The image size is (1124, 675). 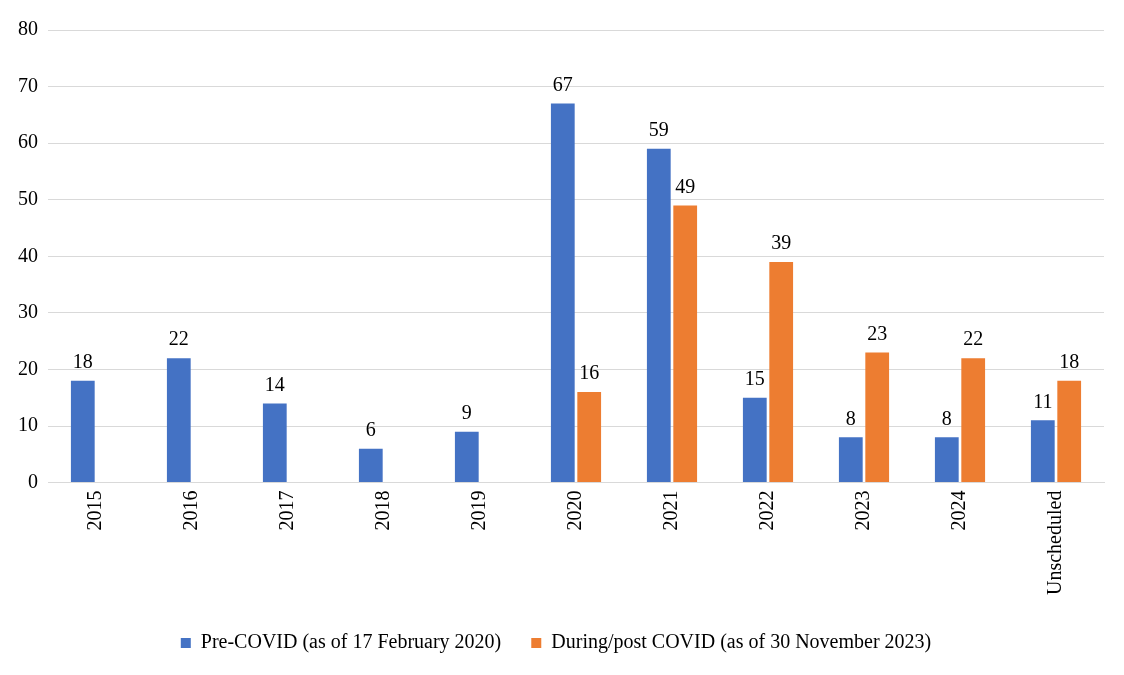 I want to click on data-label: 59, so click(x=658, y=129).